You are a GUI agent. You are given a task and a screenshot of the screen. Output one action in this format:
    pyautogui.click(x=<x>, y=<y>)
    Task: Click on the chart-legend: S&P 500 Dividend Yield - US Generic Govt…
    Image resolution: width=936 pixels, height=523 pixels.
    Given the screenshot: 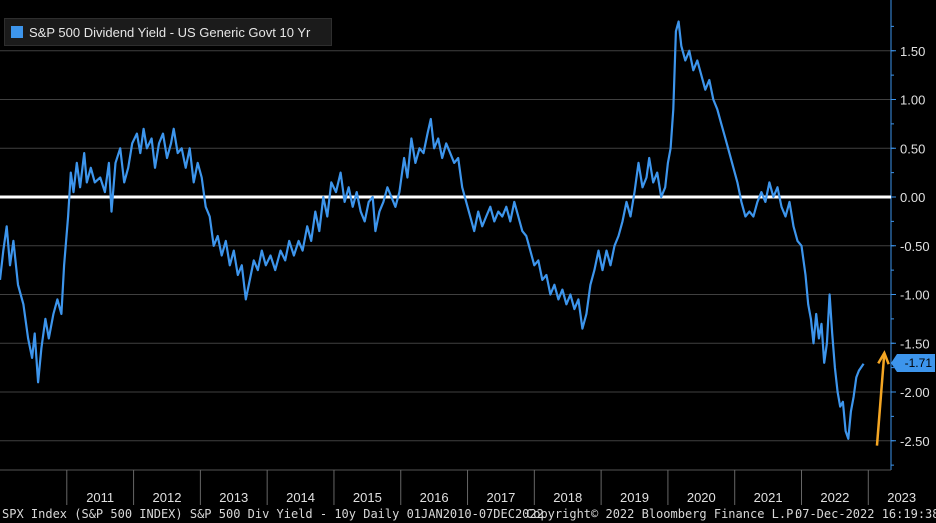 What is the action you would take?
    pyautogui.click(x=168, y=32)
    